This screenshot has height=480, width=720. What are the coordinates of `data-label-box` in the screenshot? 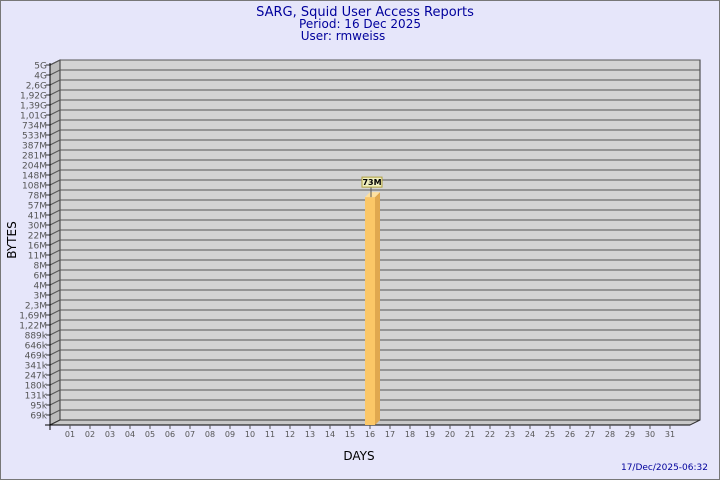 It's located at (372, 182).